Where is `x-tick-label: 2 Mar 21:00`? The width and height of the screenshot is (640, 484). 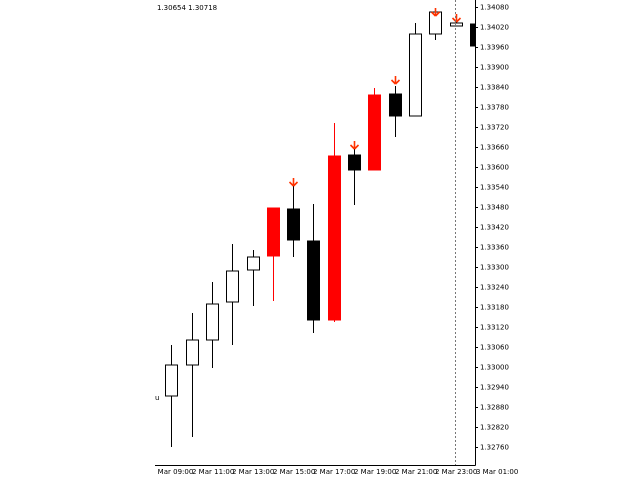 x-tick-label: 2 Mar 21:00 is located at coordinates (416, 472).